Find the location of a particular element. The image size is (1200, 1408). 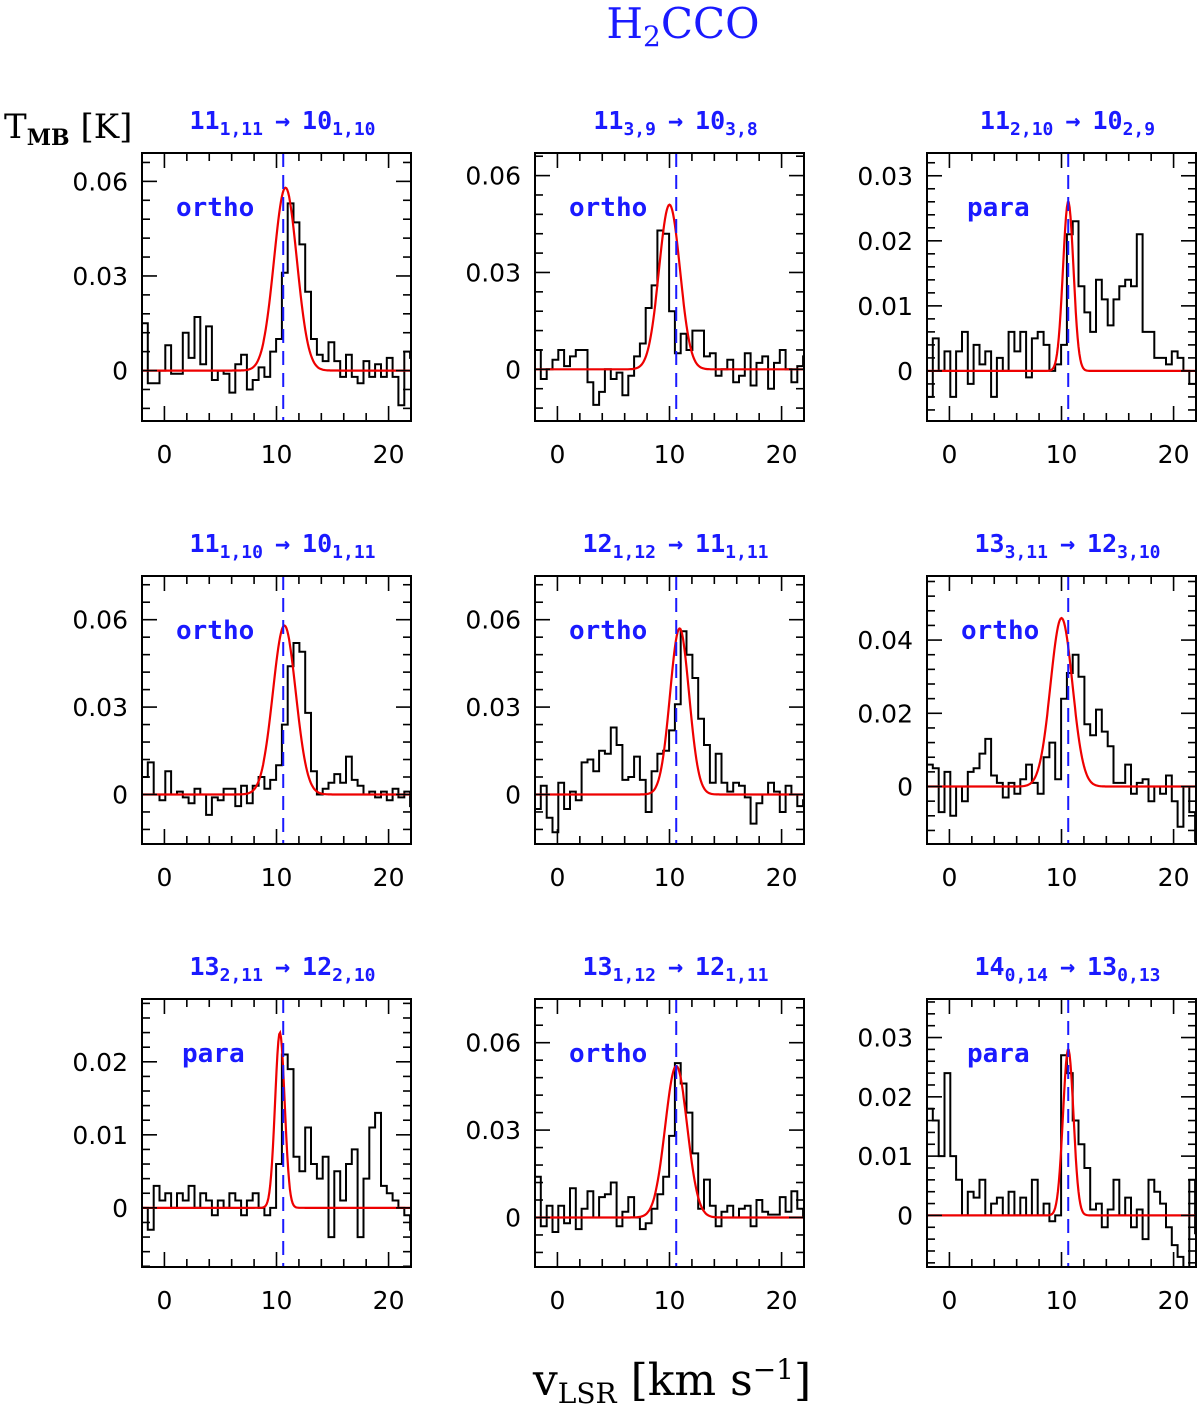

panel-9-x-tick-label: 10 is located at coordinates (1062, 1300).